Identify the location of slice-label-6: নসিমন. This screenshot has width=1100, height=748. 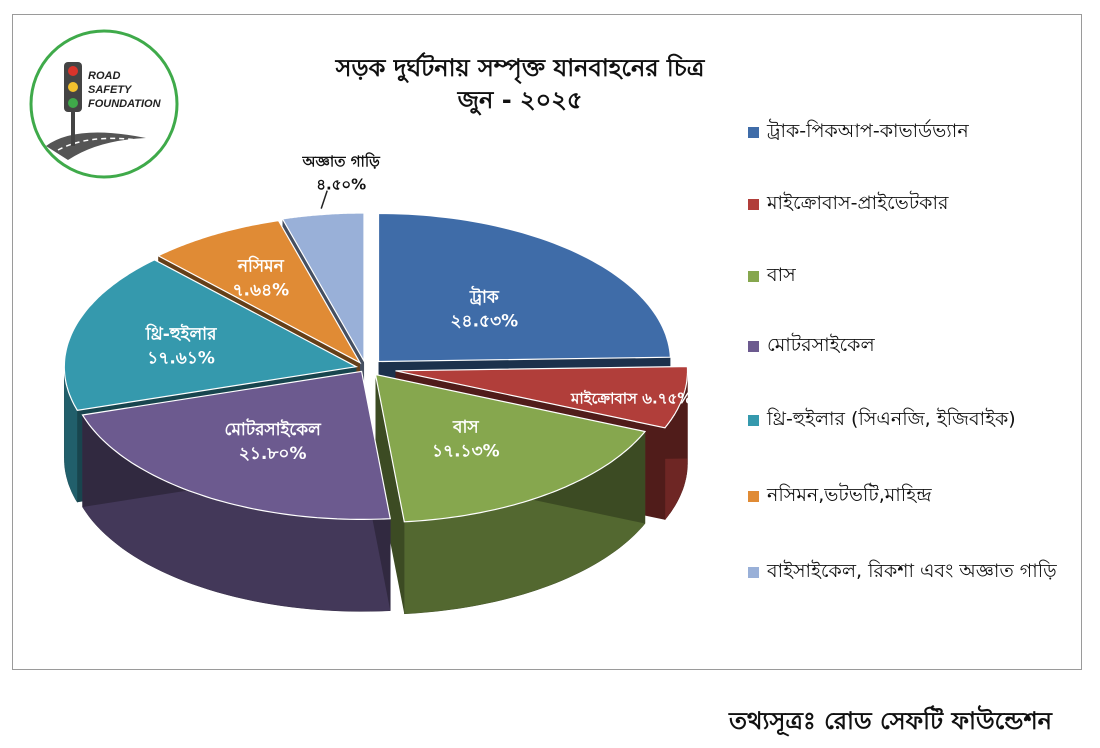
(261, 266).